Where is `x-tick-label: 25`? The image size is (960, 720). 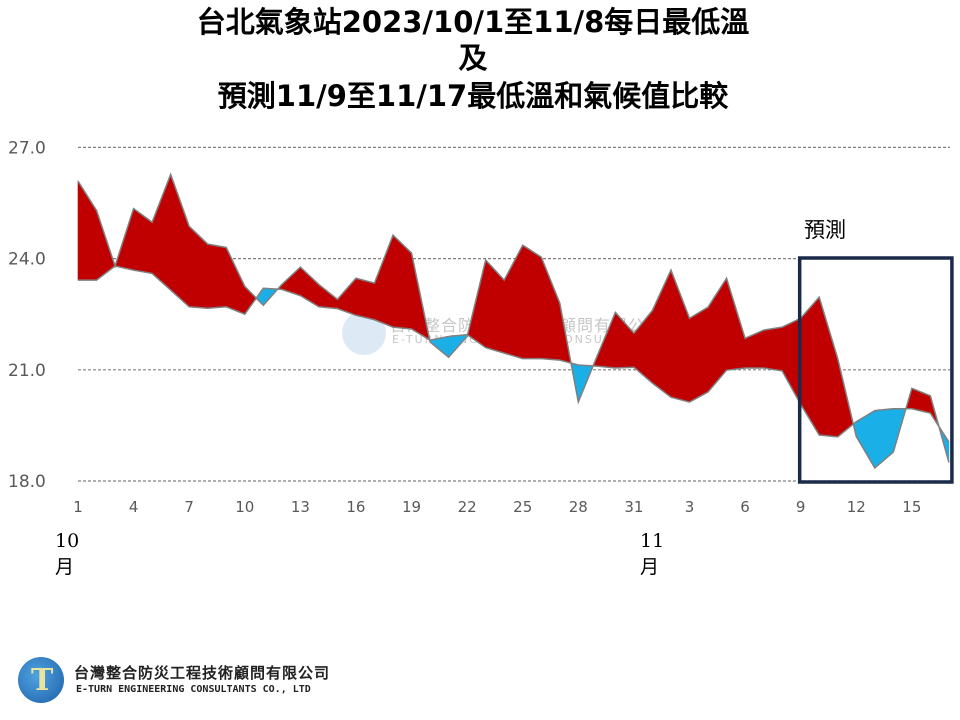
x-tick-label: 25 is located at coordinates (522, 507).